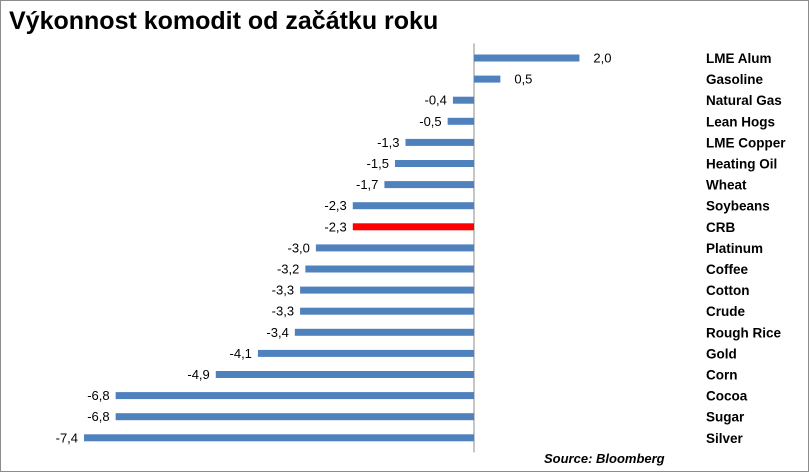  I want to click on category-label: Gold, so click(721, 353).